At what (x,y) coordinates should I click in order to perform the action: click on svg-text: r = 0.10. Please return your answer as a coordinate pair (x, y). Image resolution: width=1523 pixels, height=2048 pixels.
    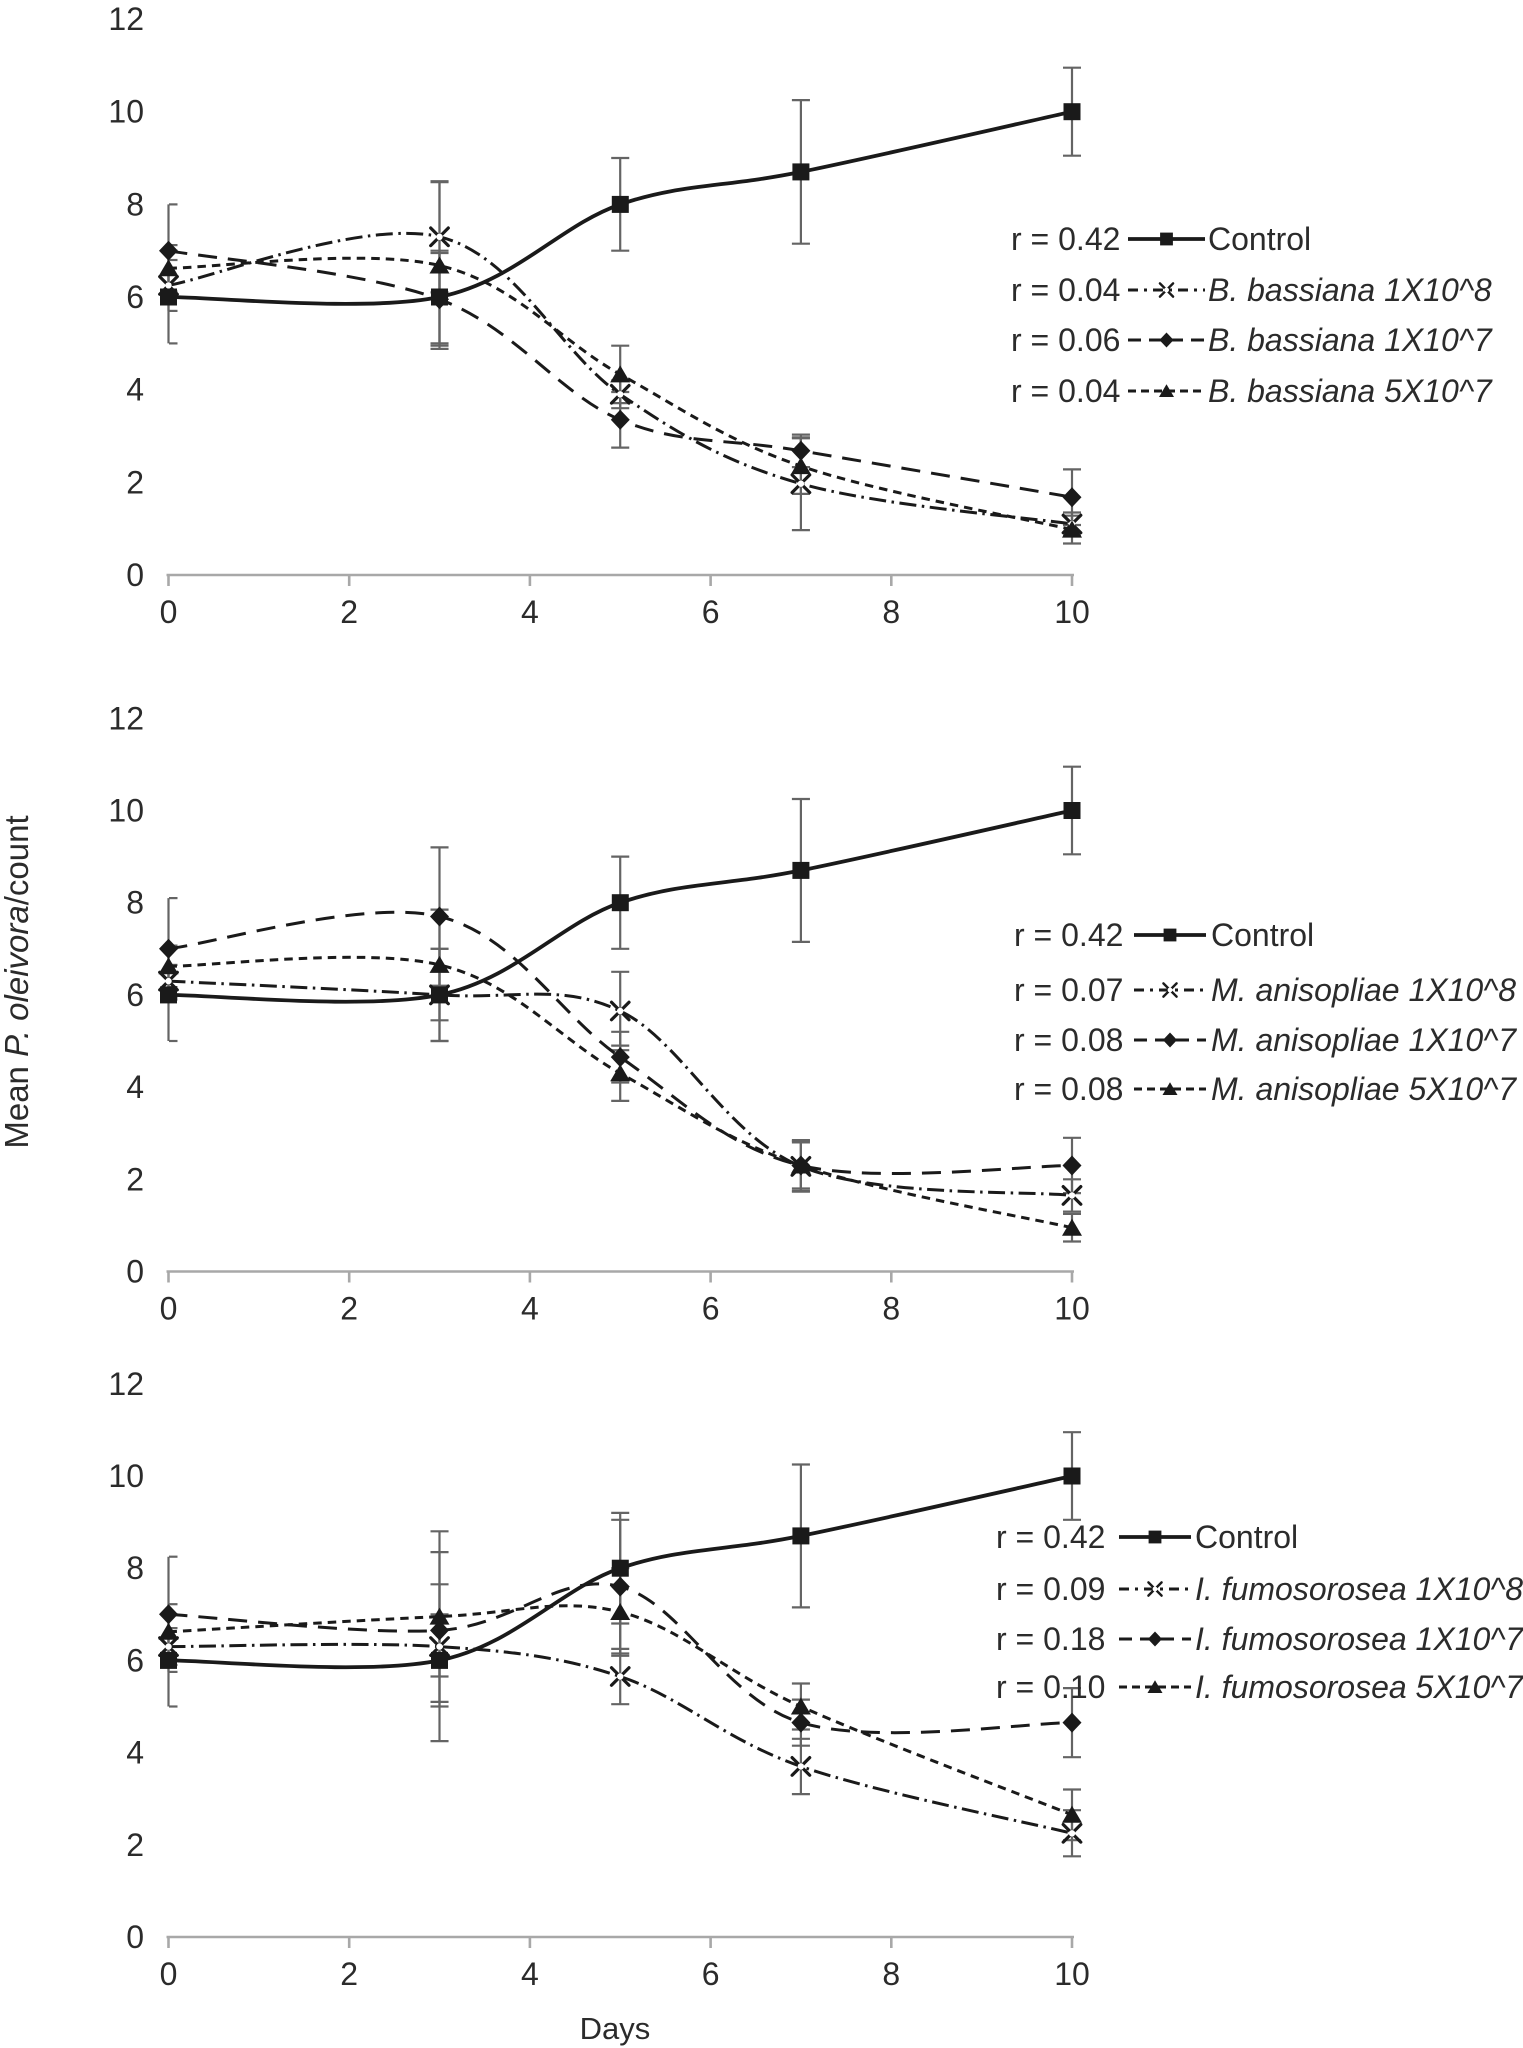
    Looking at the image, I should click on (1050, 1687).